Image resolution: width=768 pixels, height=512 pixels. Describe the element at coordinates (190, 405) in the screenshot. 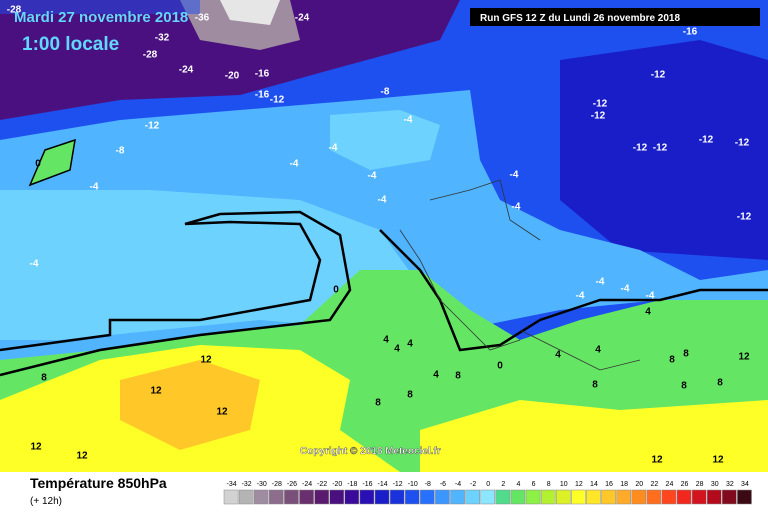

I see `warm-core` at that location.